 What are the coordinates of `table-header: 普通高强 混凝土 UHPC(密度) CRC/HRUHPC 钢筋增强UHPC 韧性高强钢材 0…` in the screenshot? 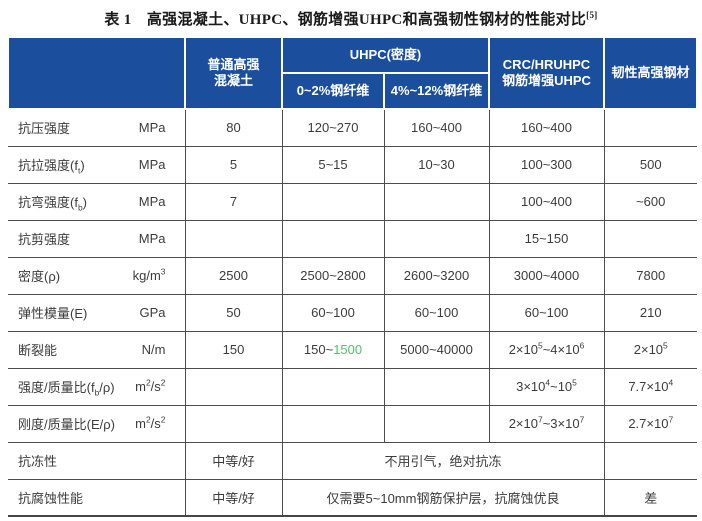 It's located at (352, 73).